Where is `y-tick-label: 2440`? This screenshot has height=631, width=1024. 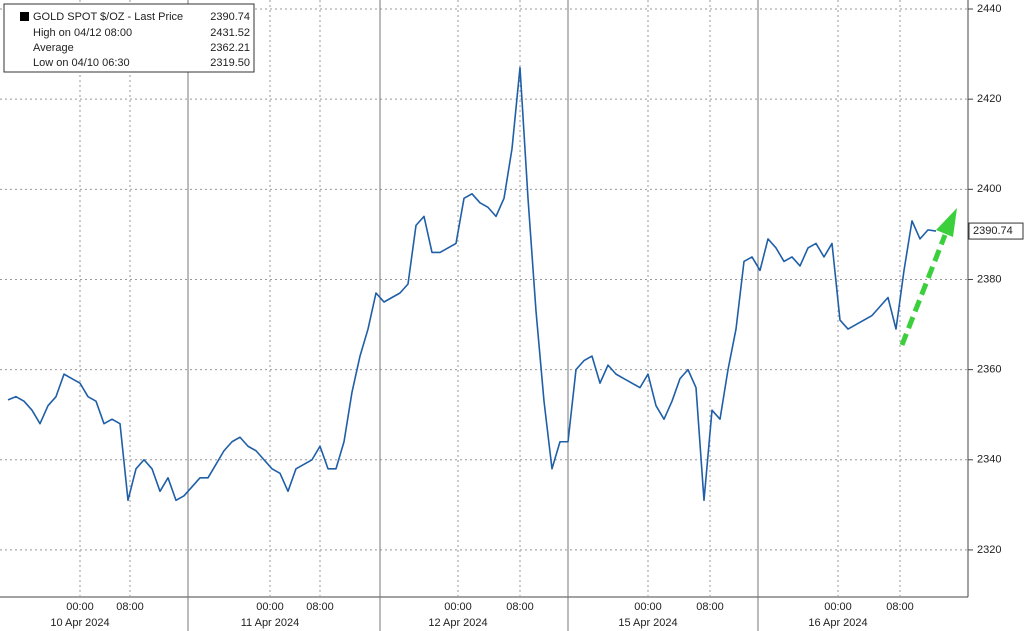
y-tick-label: 2440 is located at coordinates (989, 9).